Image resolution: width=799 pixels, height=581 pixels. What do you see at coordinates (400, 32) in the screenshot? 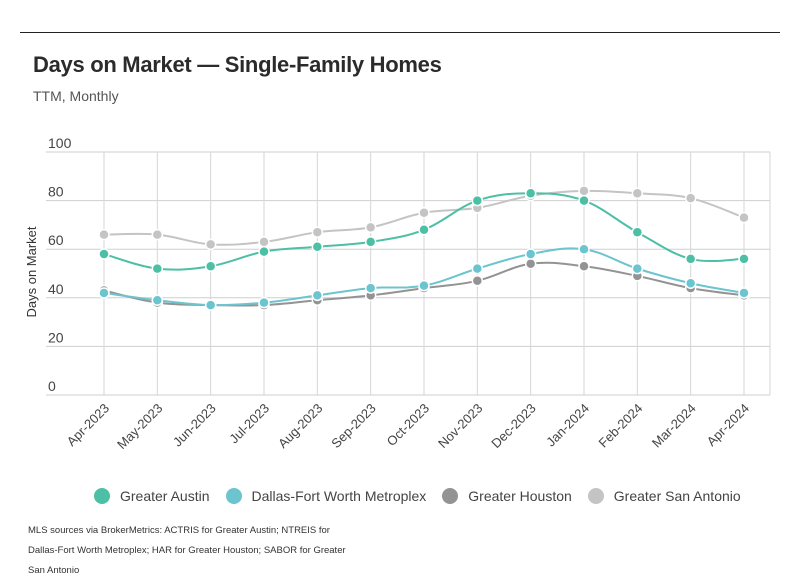
I see `top-rule` at bounding box center [400, 32].